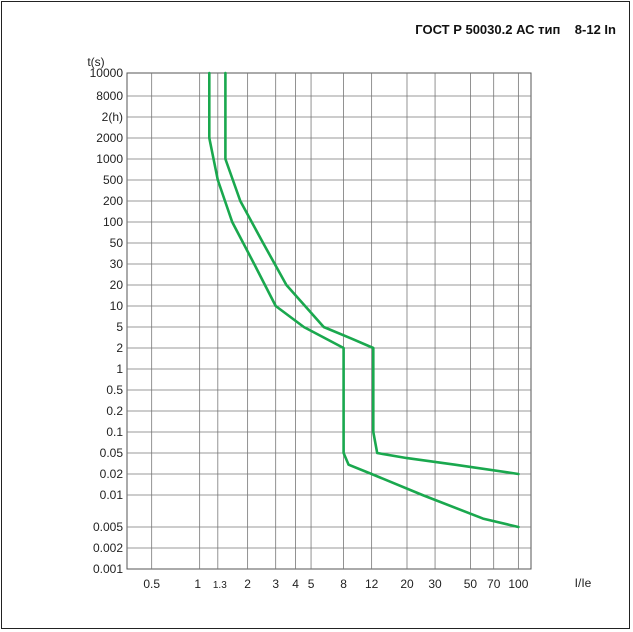 Image resolution: width=633 pixels, height=632 pixels. Describe the element at coordinates (113, 201) in the screenshot. I see `y-tick-label: 200` at that location.